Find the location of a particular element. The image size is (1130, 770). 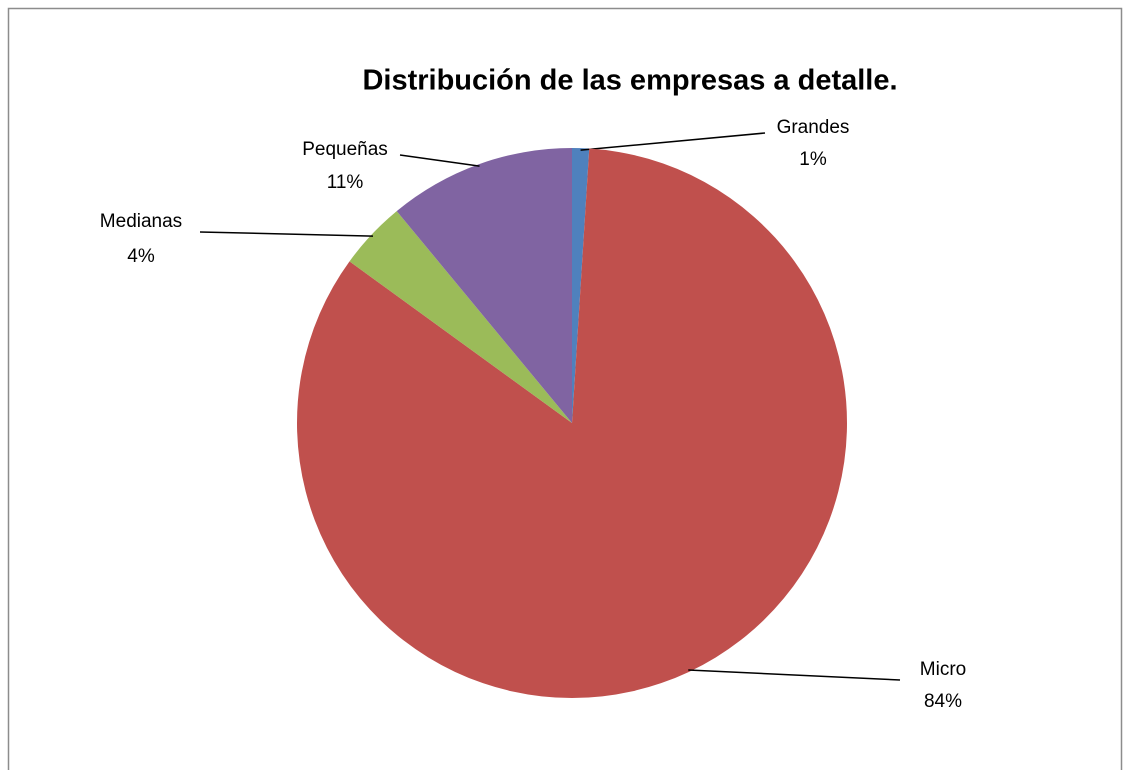

slice-value-label: 84% is located at coordinates (943, 701).